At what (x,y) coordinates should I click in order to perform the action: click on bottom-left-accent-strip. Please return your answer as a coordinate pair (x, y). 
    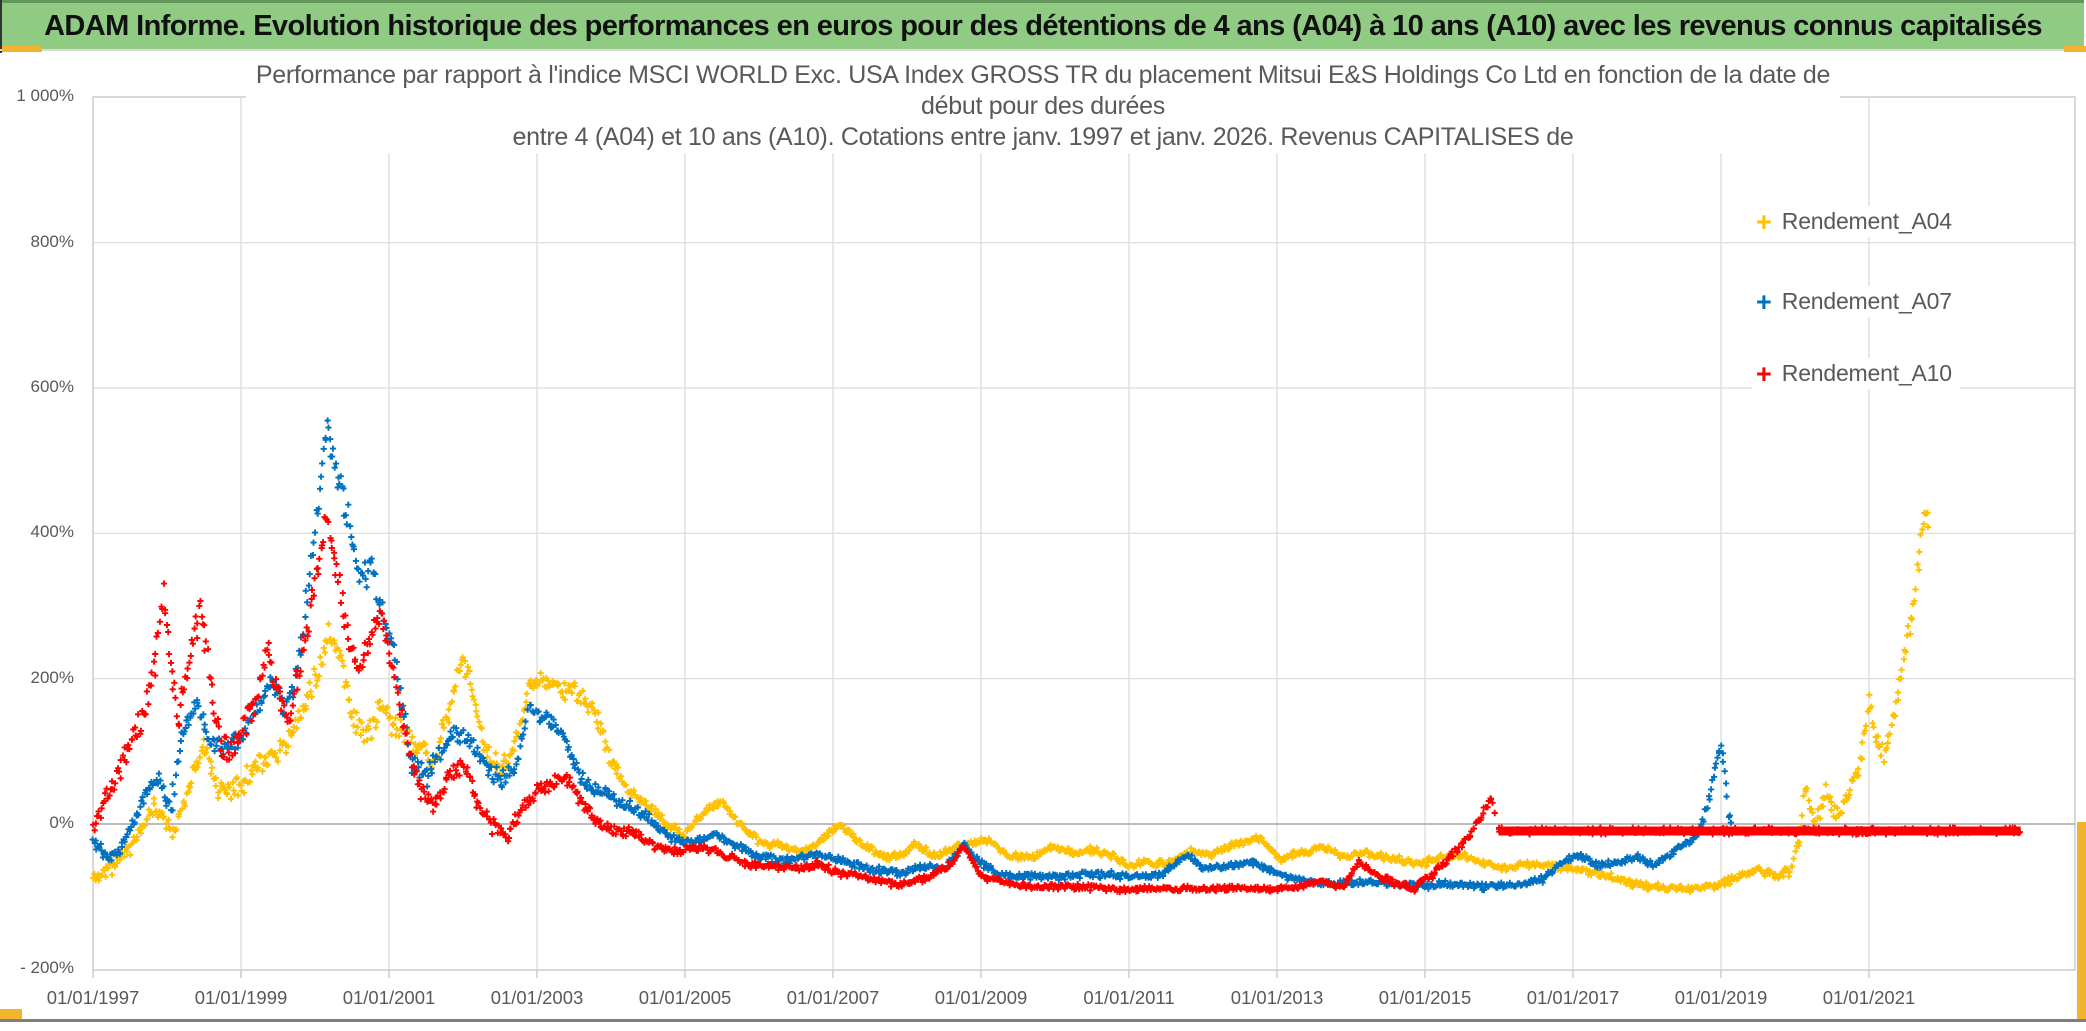
    Looking at the image, I should click on (11, 1014).